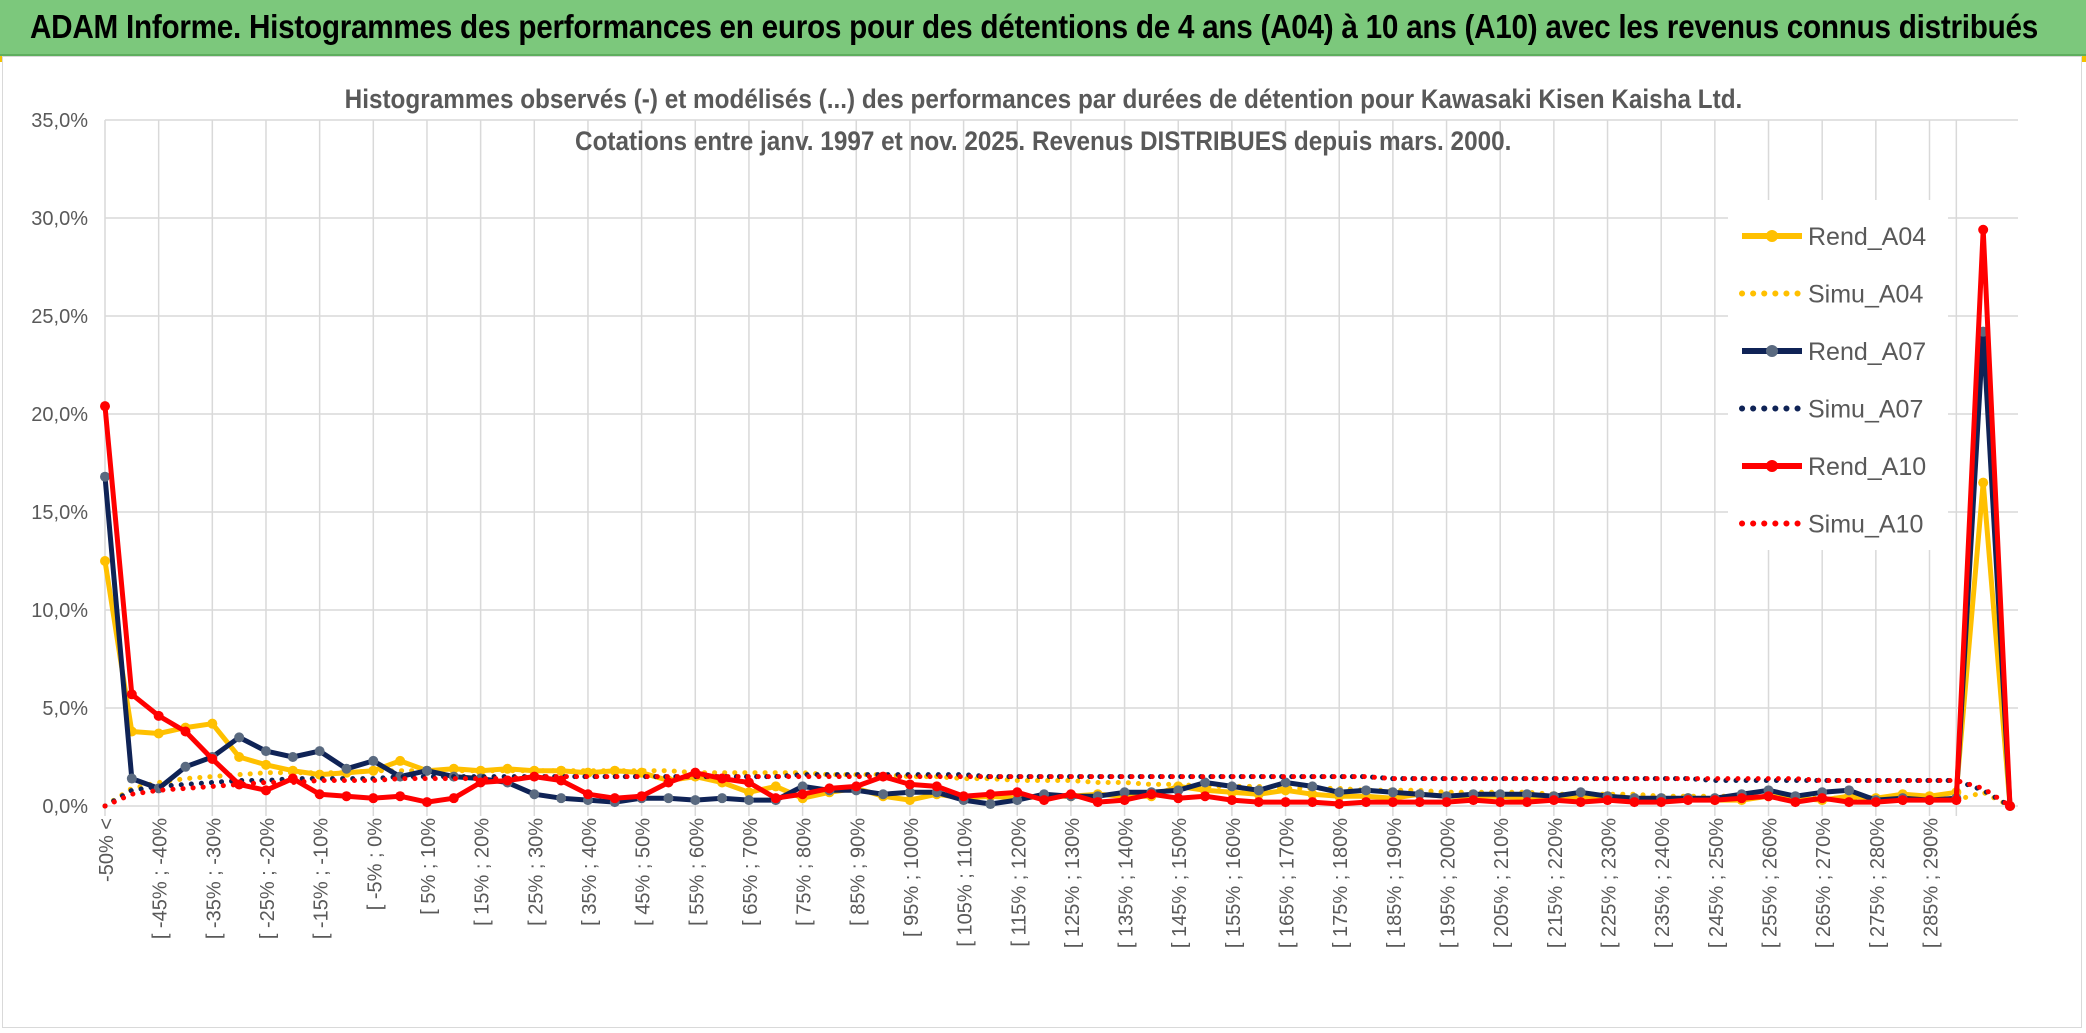 Image resolution: width=2086 pixels, height=1033 pixels. What do you see at coordinates (1867, 352) in the screenshot?
I see `legend-label: Rend_A07` at bounding box center [1867, 352].